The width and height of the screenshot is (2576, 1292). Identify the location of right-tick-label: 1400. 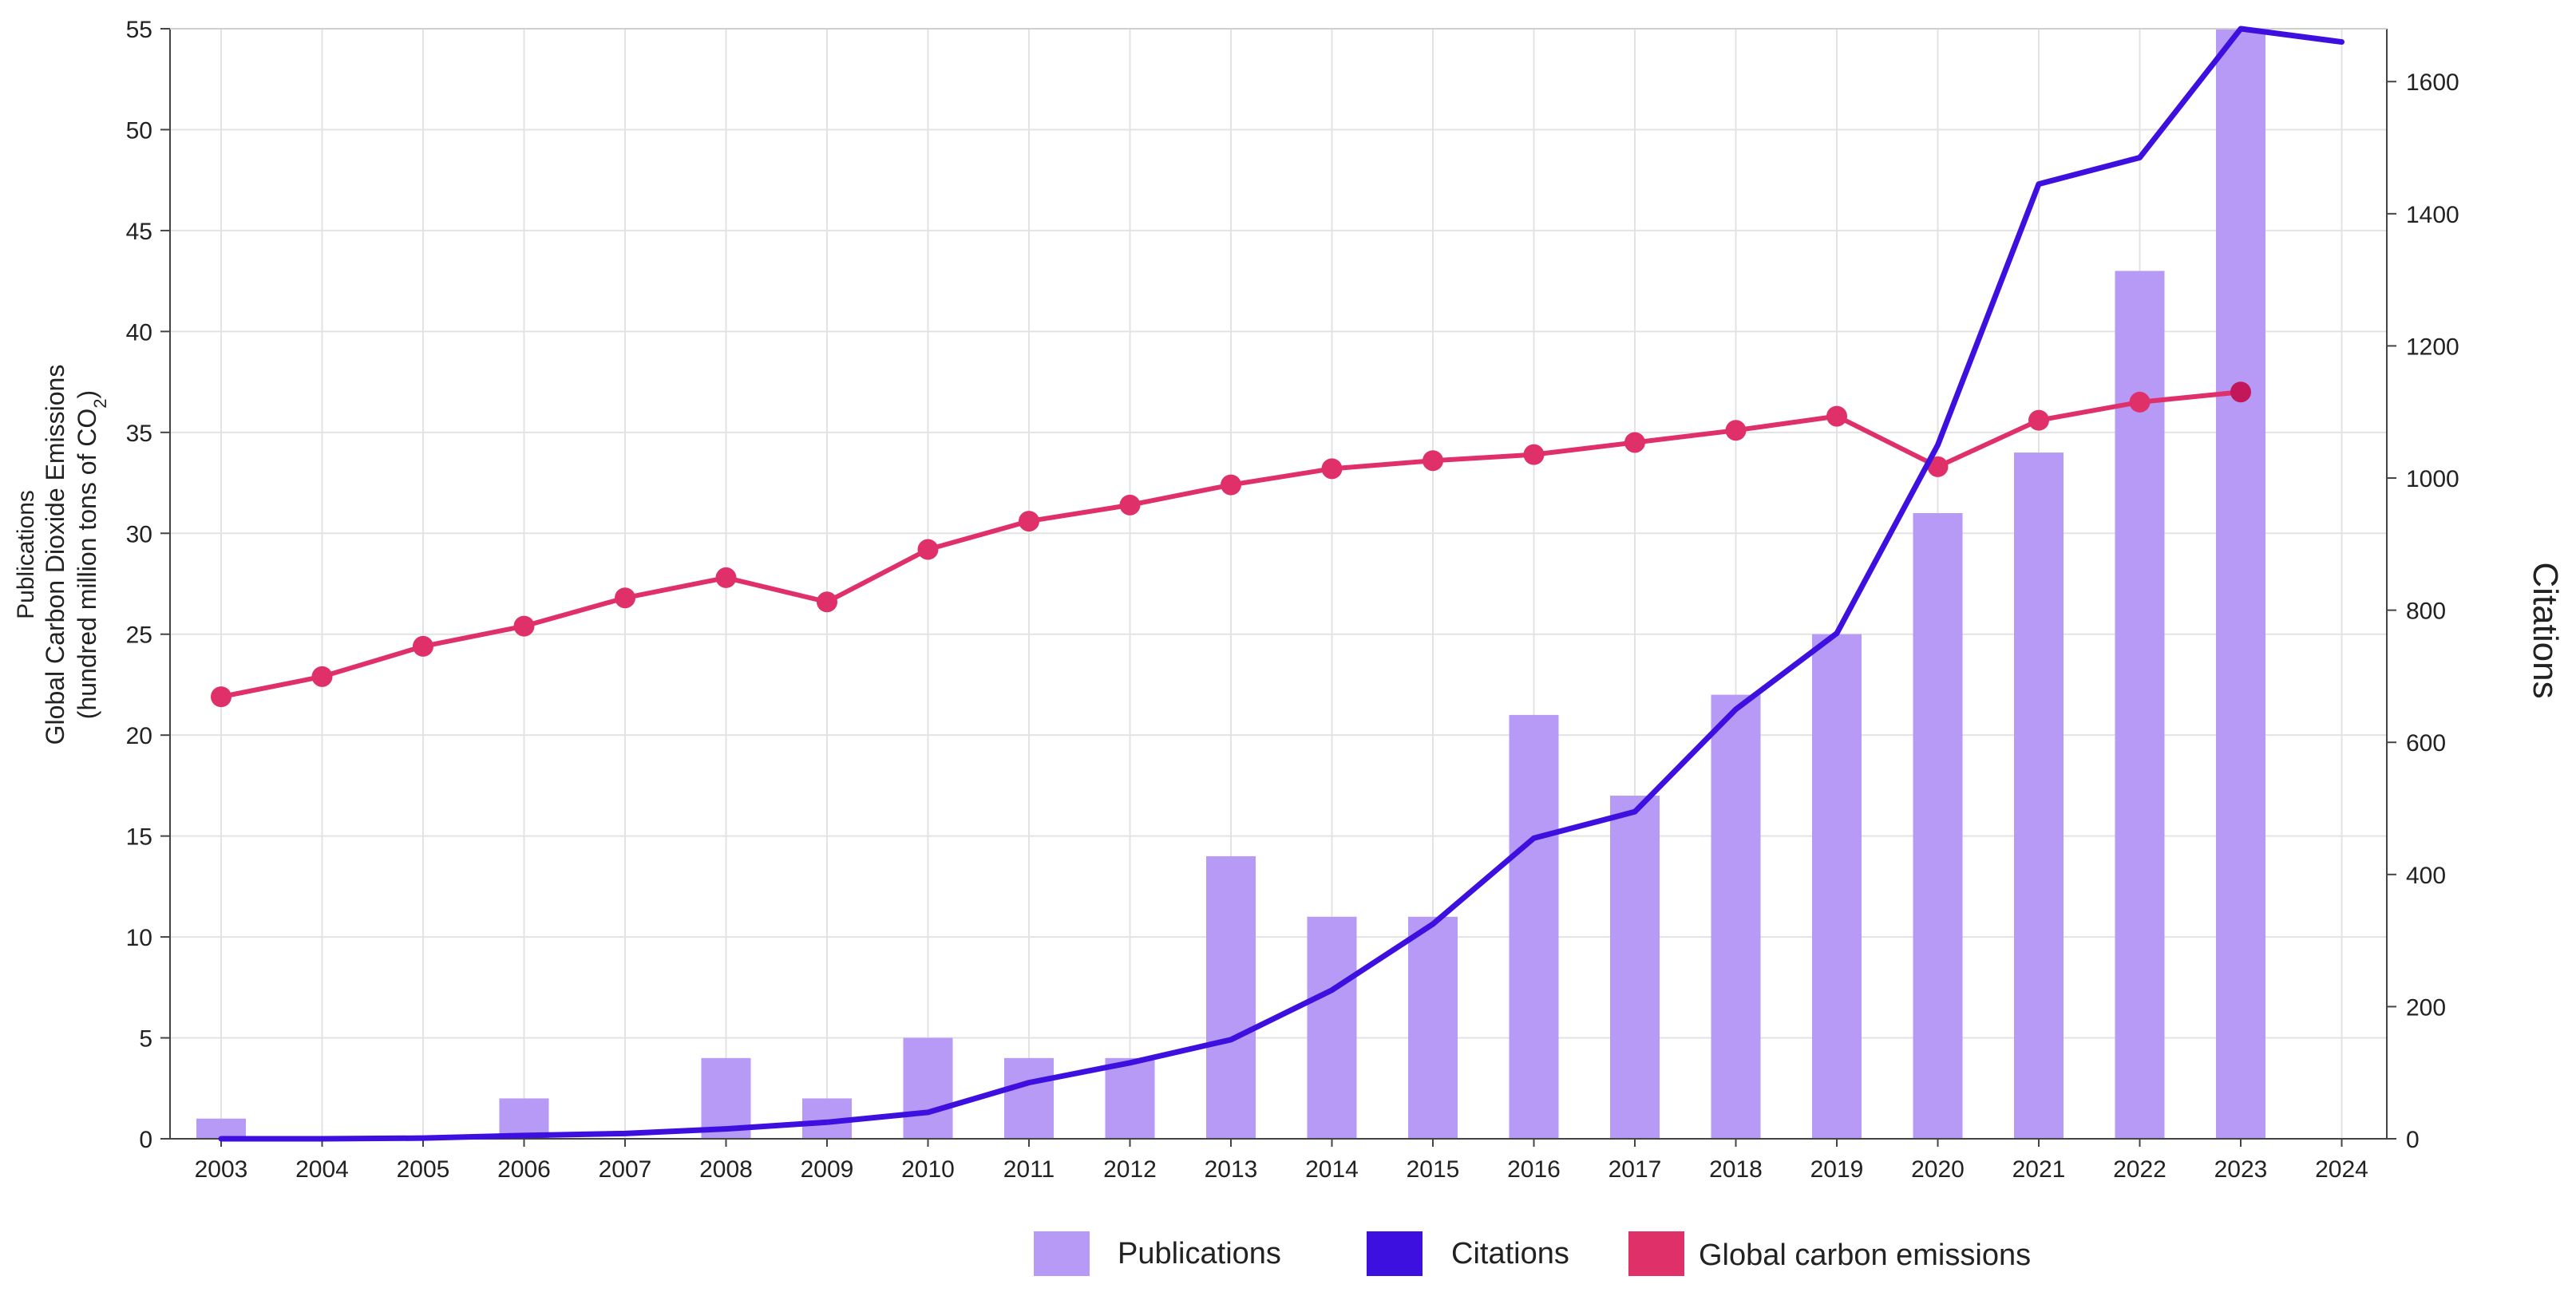
(2433, 215).